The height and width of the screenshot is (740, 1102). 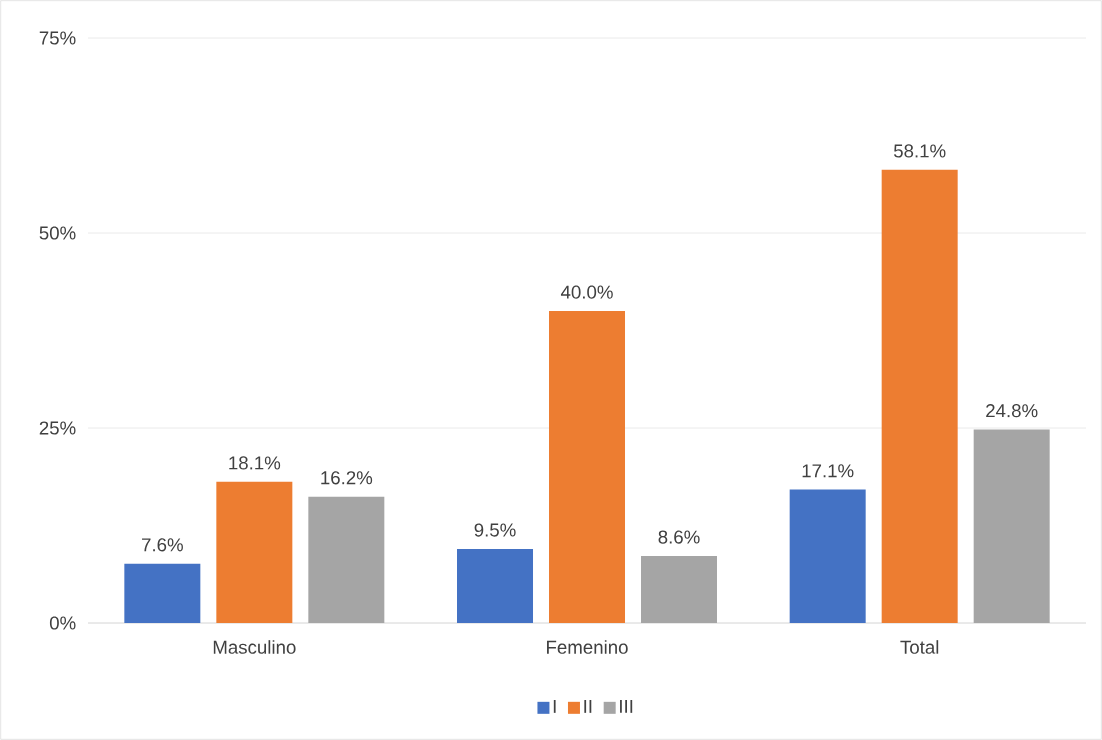 I want to click on data-label: 40.0%, so click(x=586, y=292).